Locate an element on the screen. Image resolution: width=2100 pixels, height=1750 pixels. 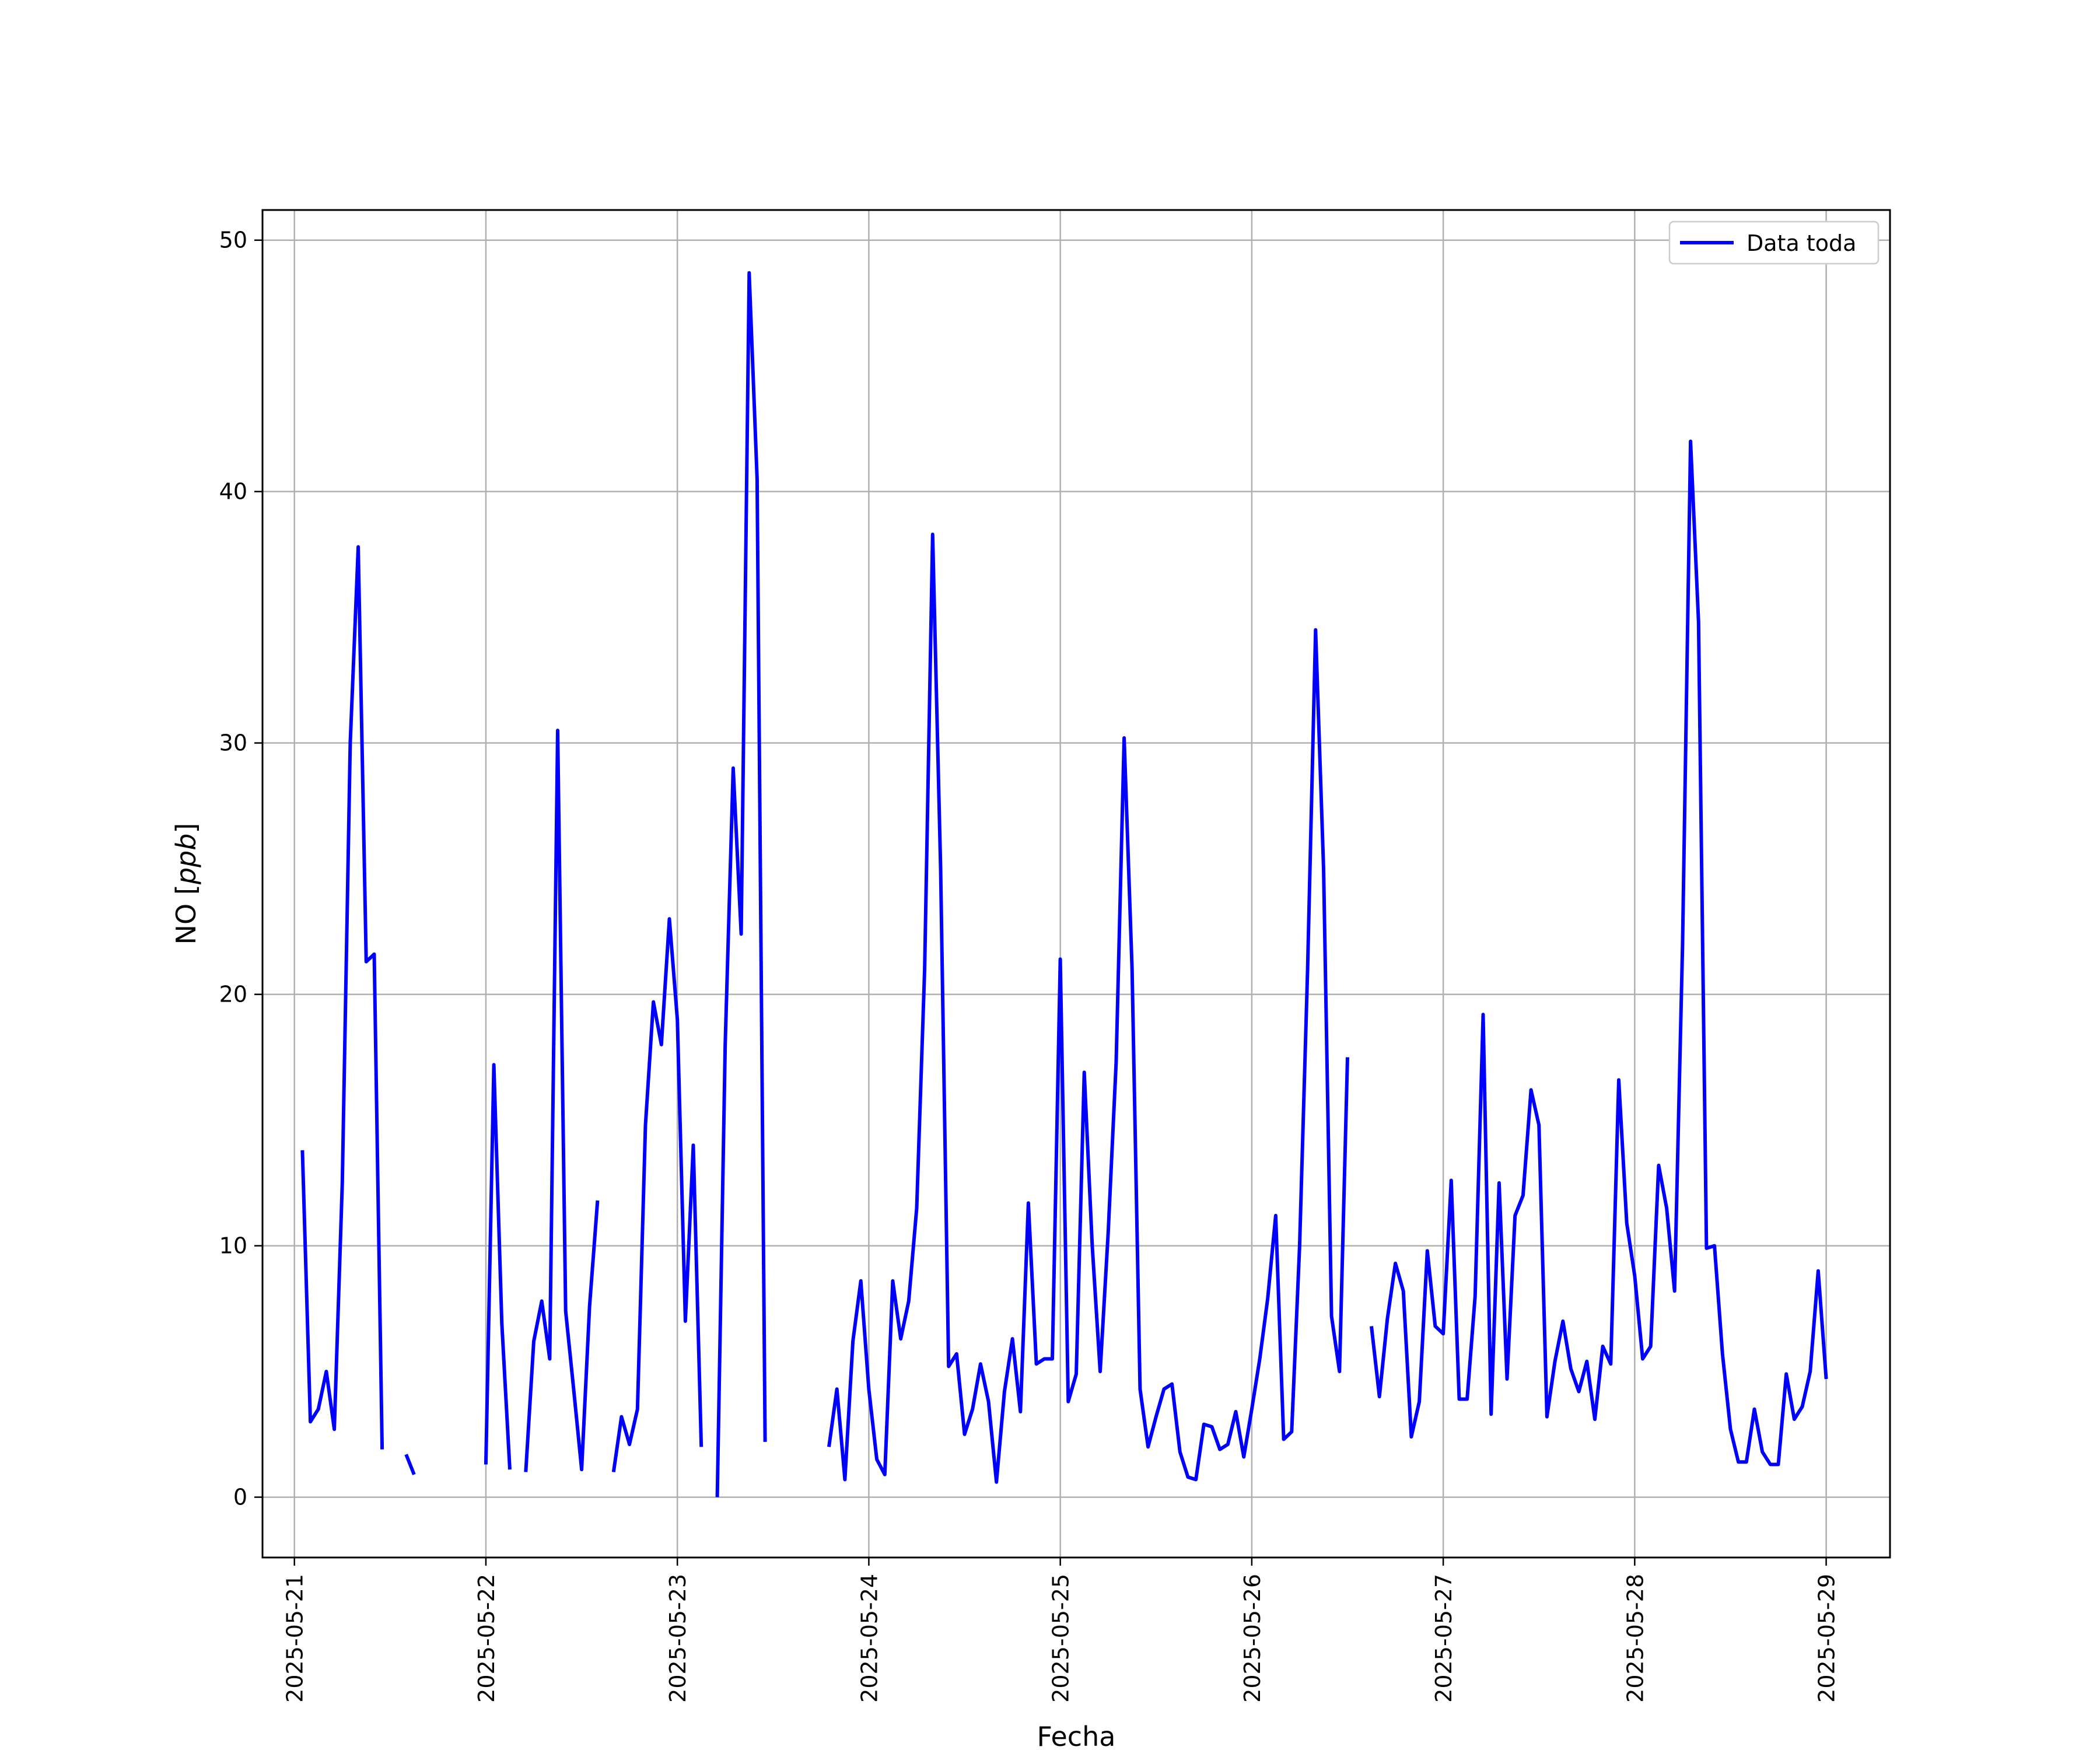
y-axis-title-unit: ppb is located at coordinates (186, 860).